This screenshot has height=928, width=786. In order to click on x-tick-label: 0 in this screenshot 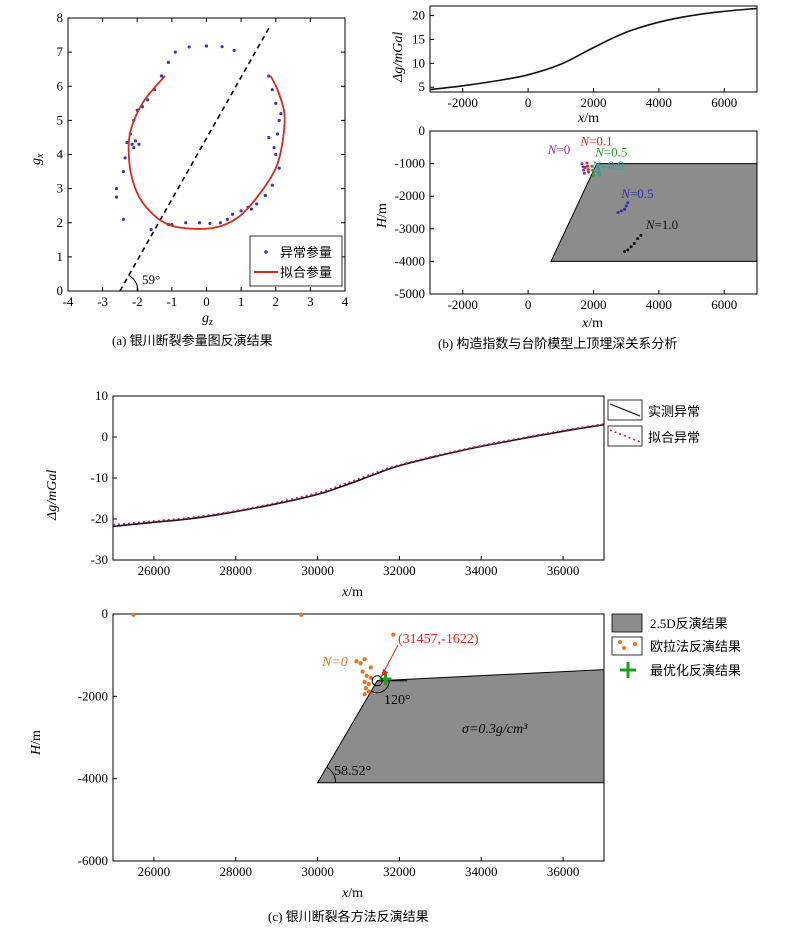, I will do `click(528, 102)`.